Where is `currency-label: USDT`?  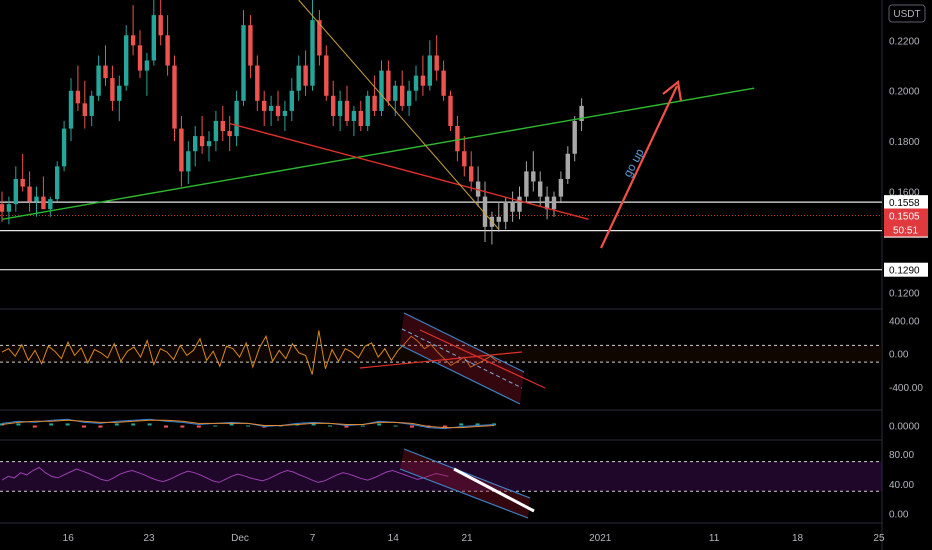 currency-label: USDT is located at coordinates (906, 14).